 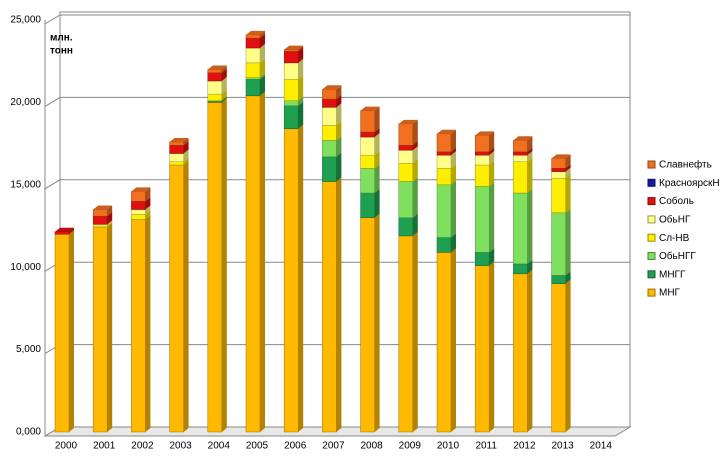 I want to click on x-tick-label: 2001, so click(x=104, y=446).